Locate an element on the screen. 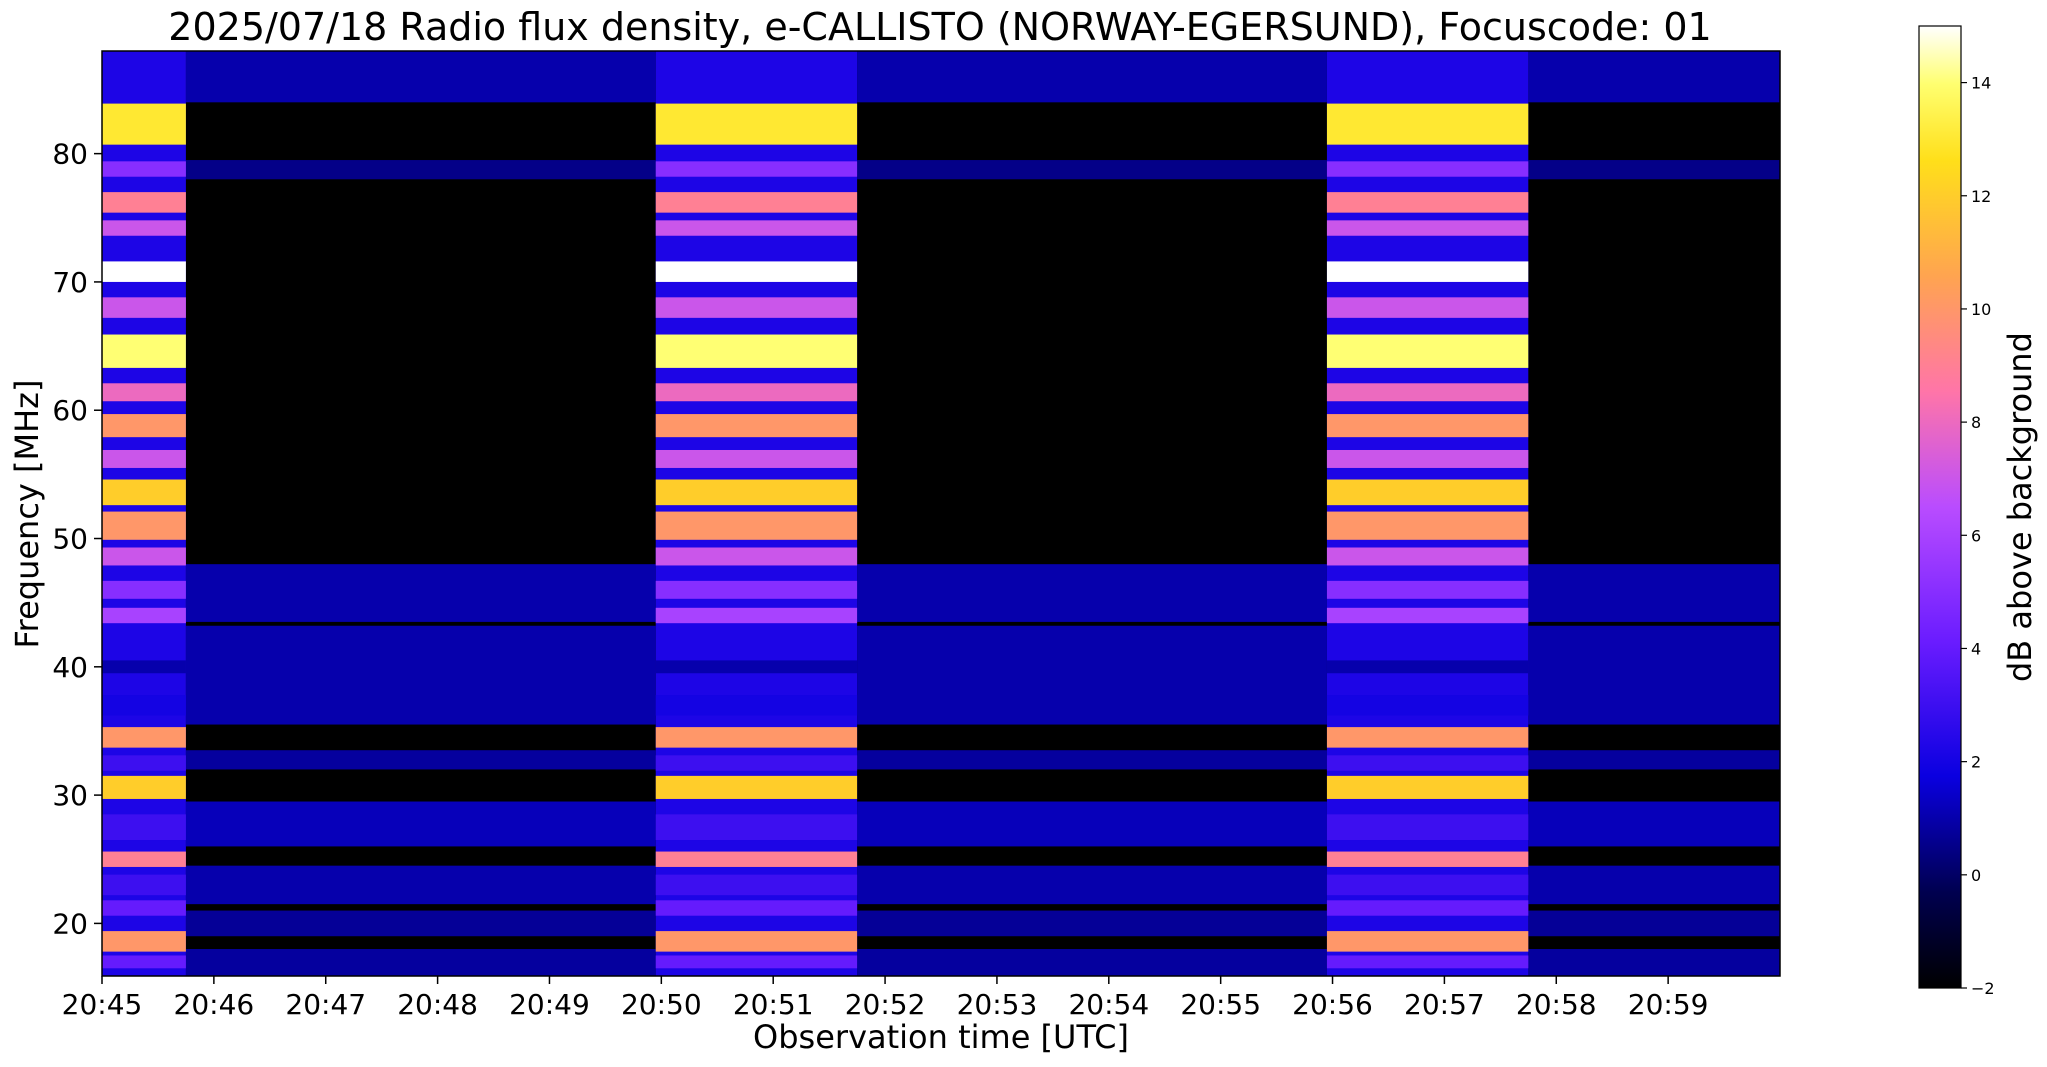 The image size is (2047, 1067). y-axis: 20 30 40 50 60 70 80 is located at coordinates (77, 539).